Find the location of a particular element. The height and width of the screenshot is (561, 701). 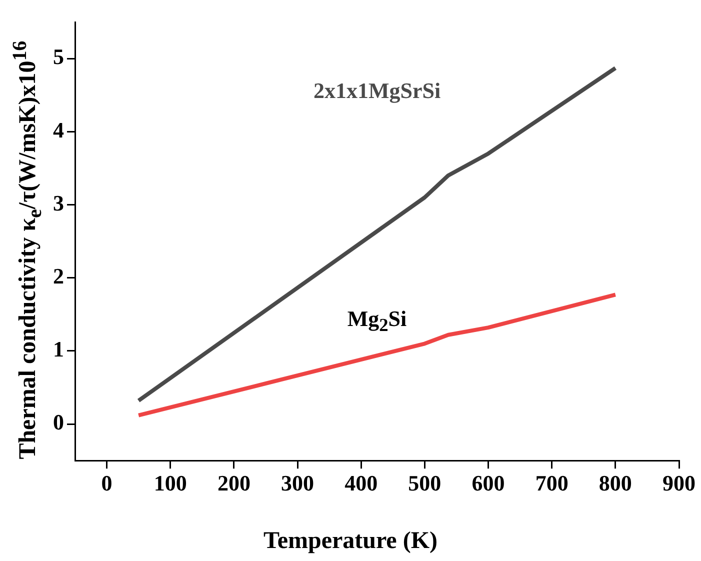

x-tick-label: 100 is located at coordinates (170, 483).